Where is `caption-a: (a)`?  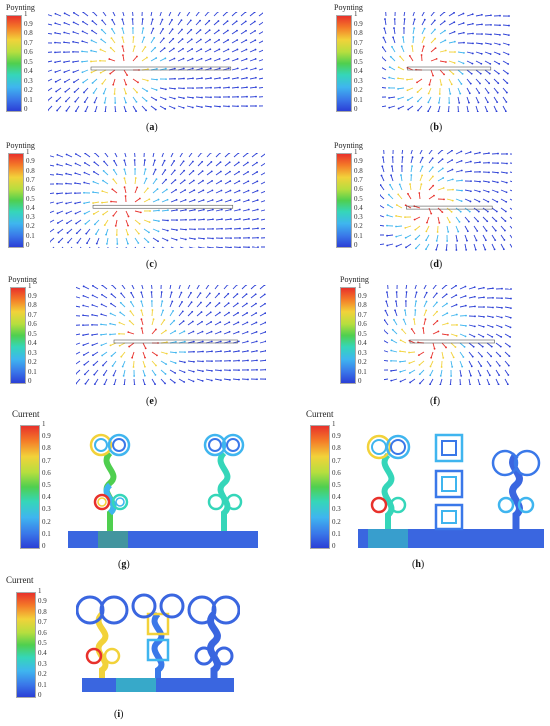 caption-a: (a) is located at coordinates (152, 127).